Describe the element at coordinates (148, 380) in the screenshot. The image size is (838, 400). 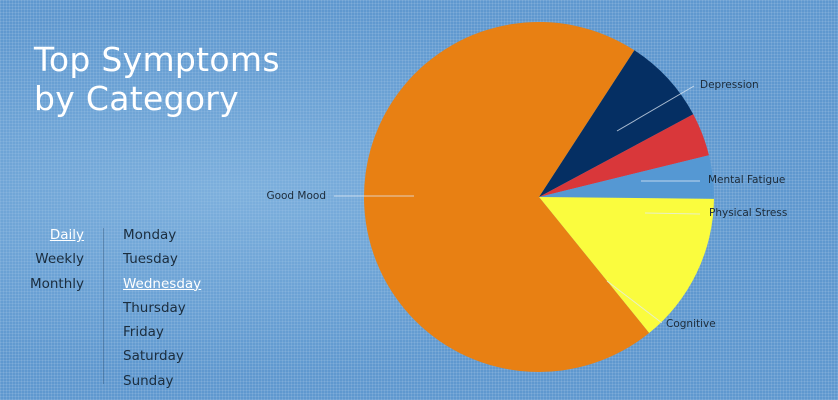
I see `day-sunday-link: Sunday` at that location.